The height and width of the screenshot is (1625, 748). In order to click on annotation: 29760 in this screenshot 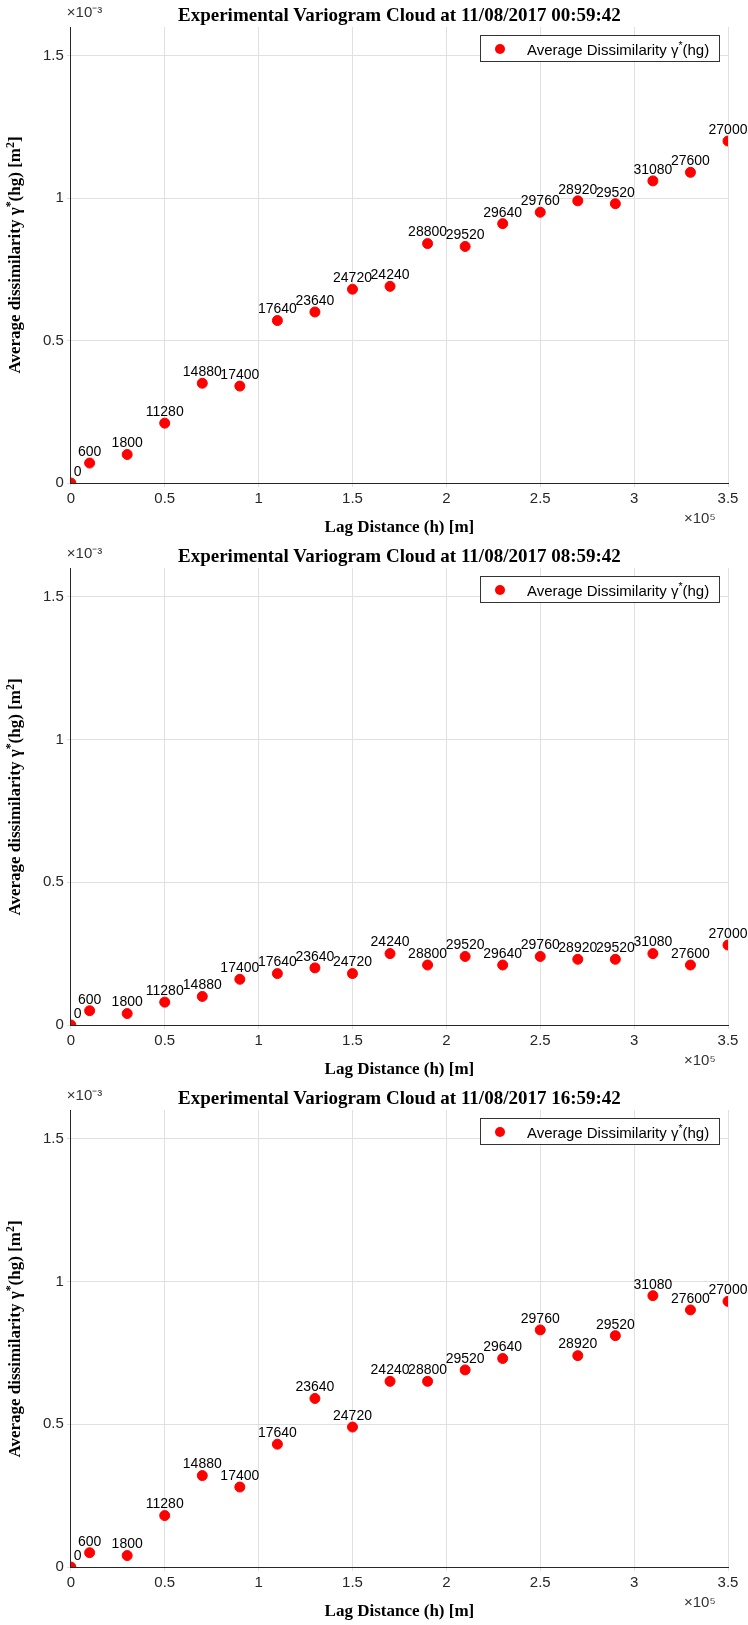, I will do `click(540, 1317)`.